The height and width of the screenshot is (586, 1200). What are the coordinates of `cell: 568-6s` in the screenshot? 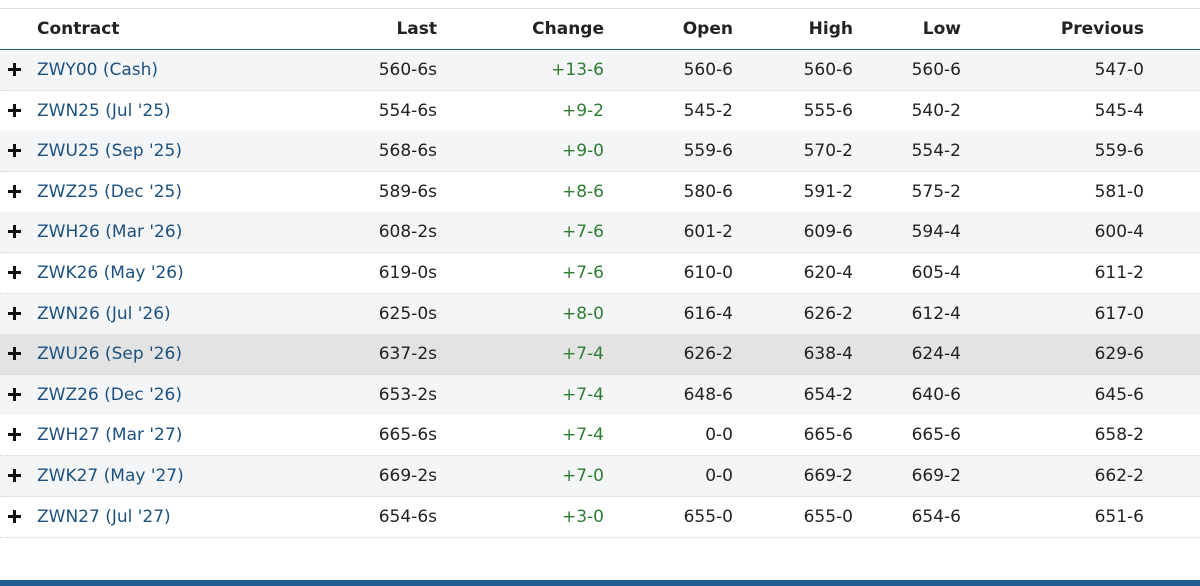 It's located at (407, 151).